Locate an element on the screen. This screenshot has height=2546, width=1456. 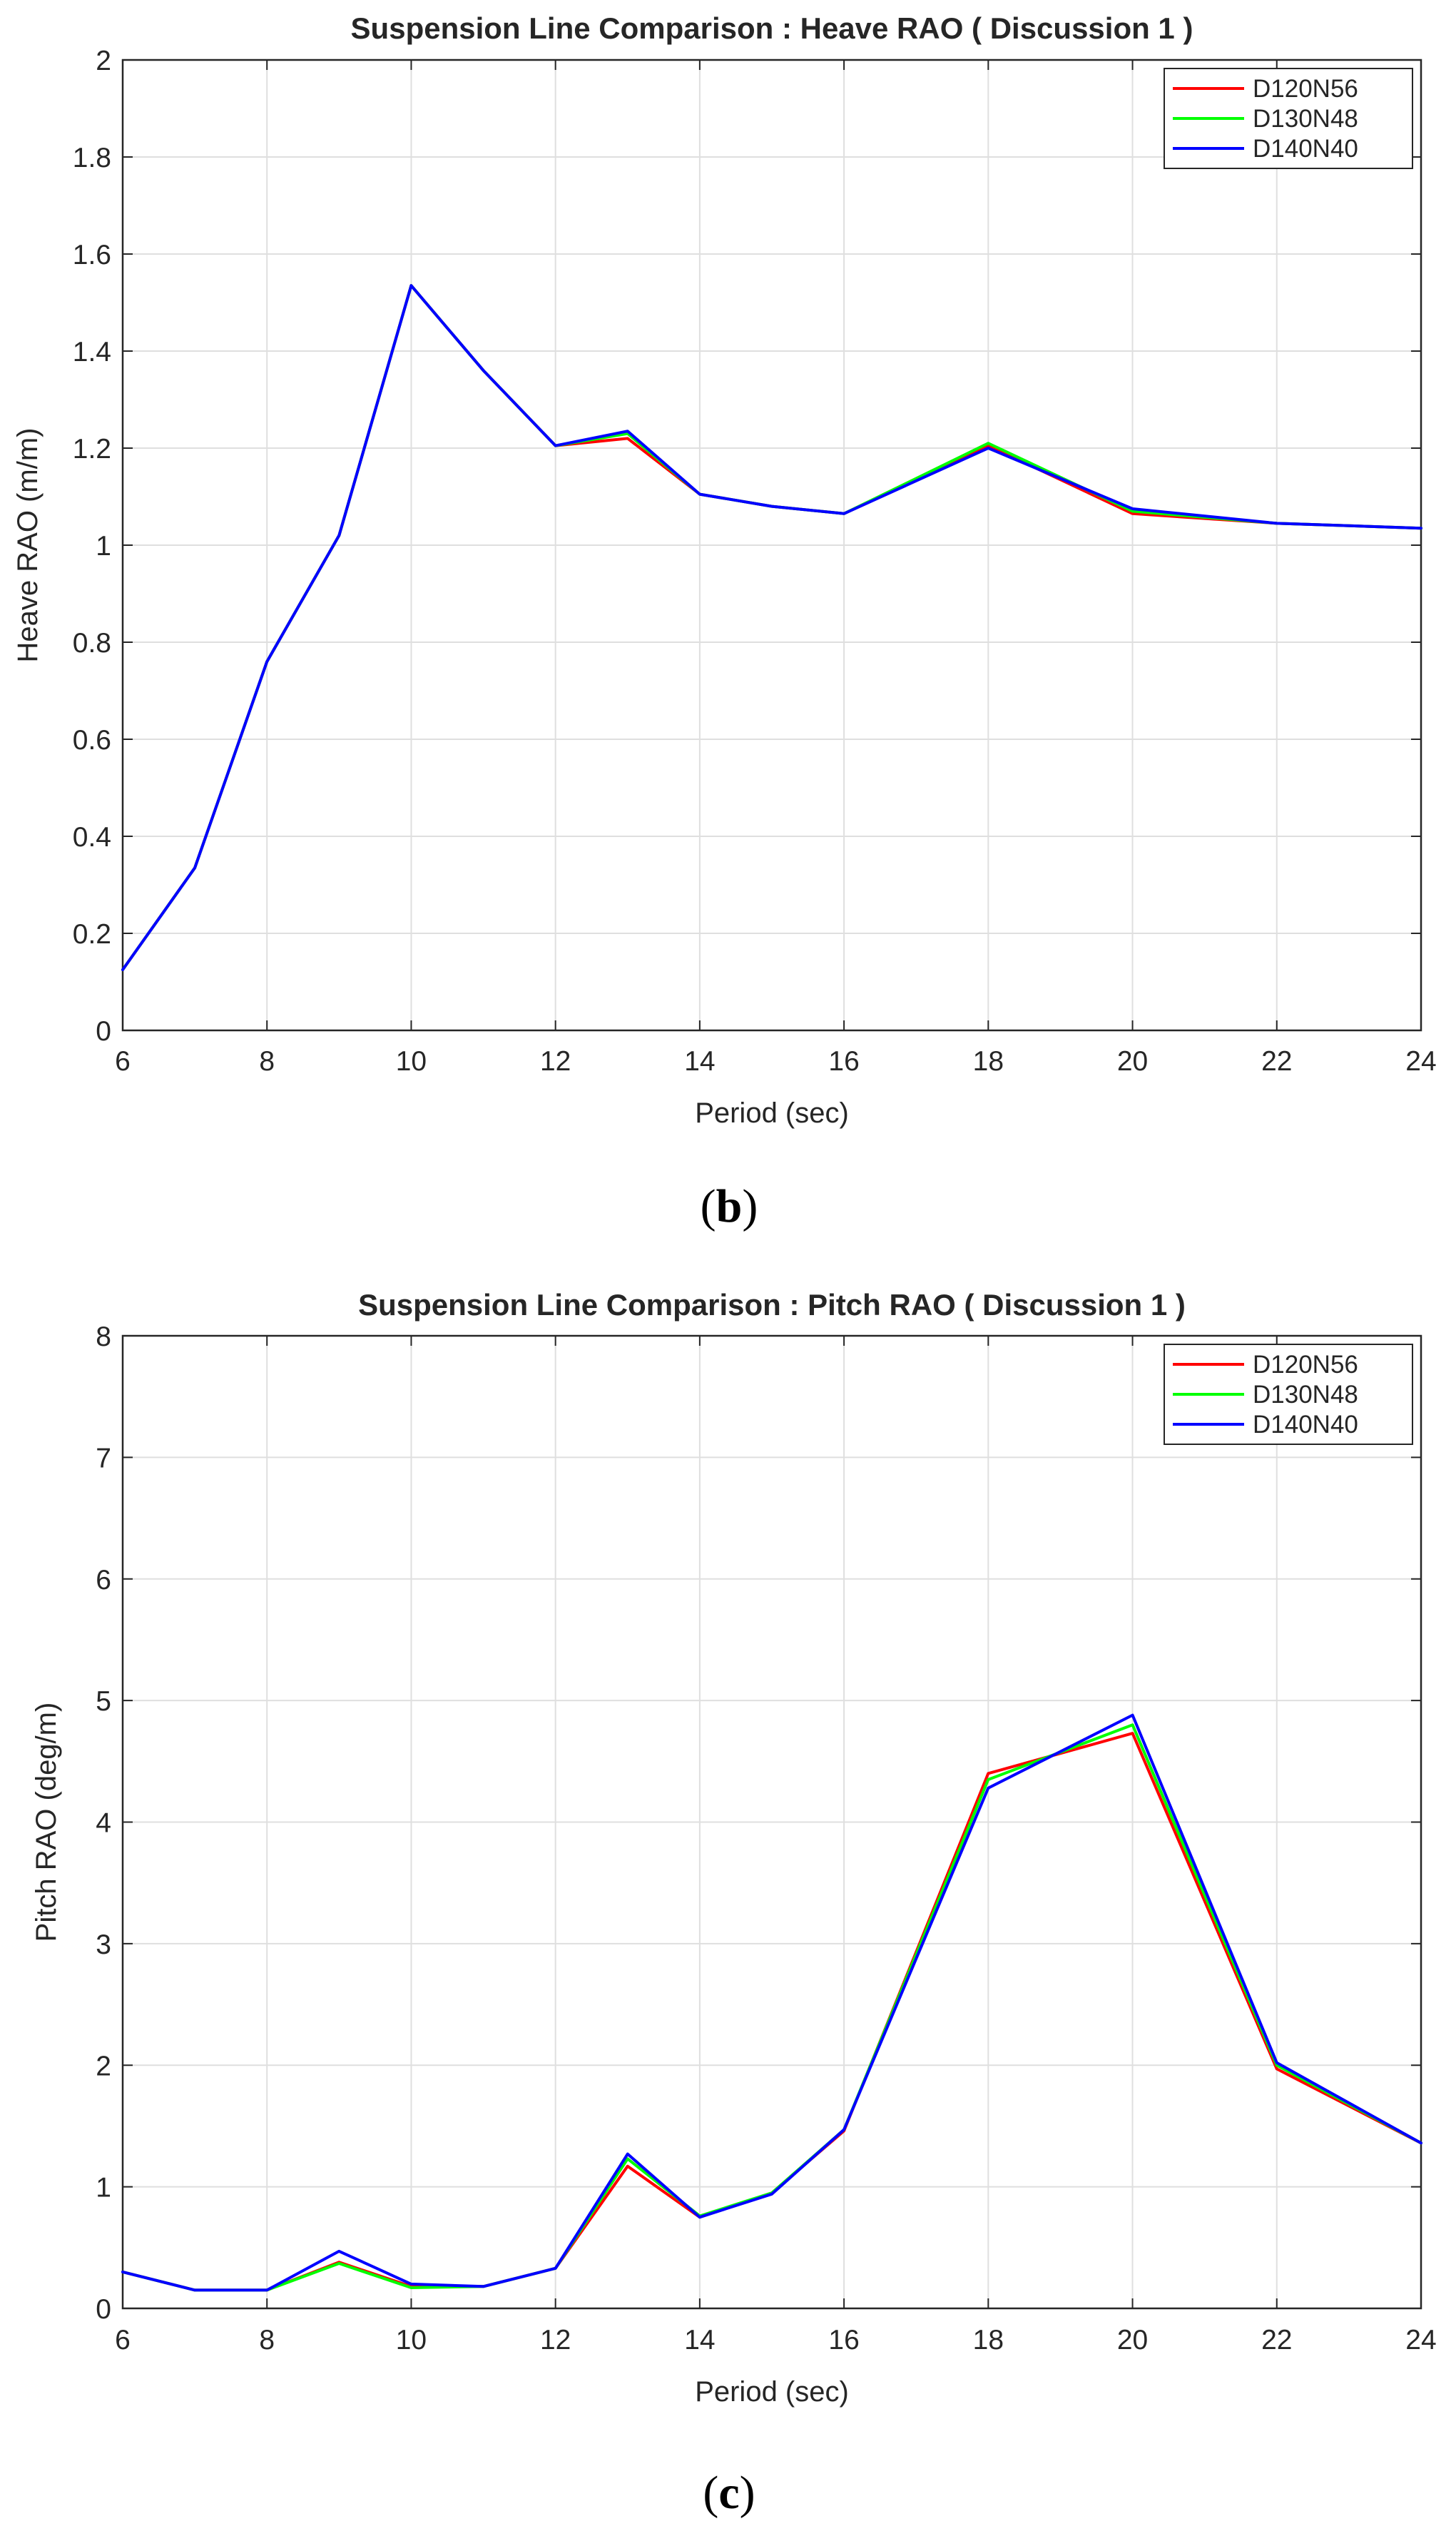
y-tick-label: 1.2 is located at coordinates (92, 449).